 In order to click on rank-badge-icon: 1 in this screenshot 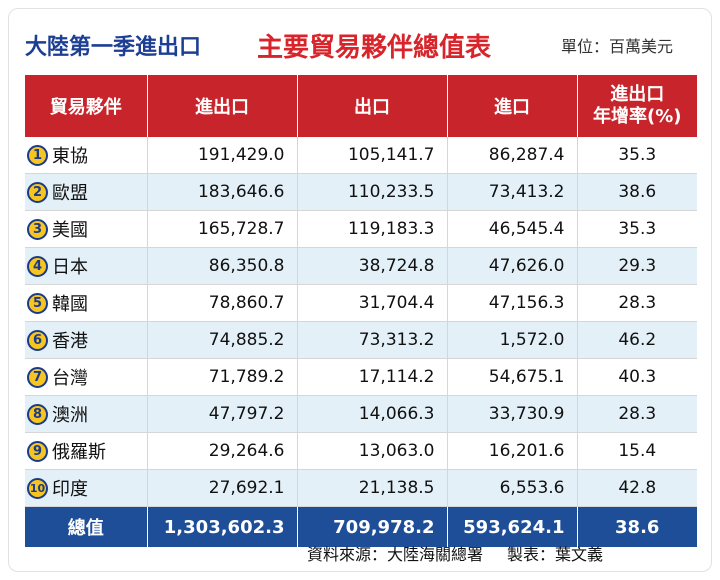, I will do `click(37, 155)`.